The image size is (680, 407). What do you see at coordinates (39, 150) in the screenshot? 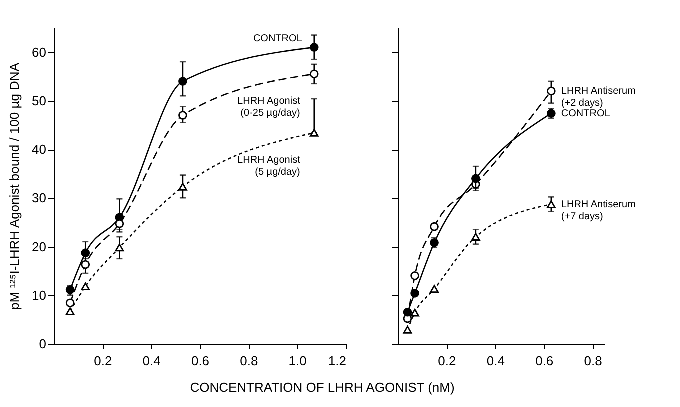
I see `y-tick-label: 40` at bounding box center [39, 150].